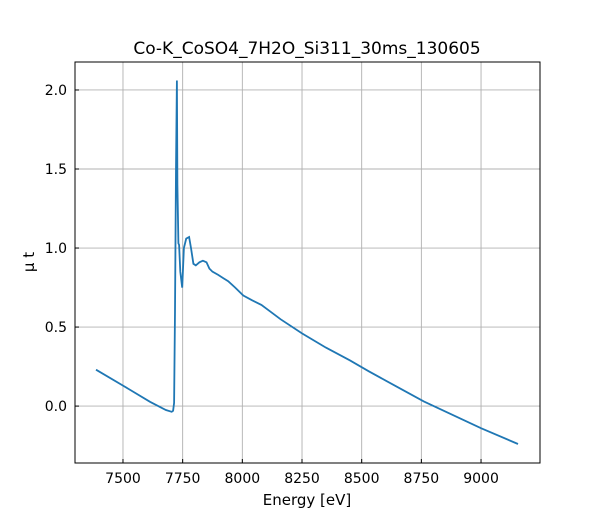 The width and height of the screenshot is (600, 520). I want to click on x-axis-label: Energy [eV], so click(307, 500).